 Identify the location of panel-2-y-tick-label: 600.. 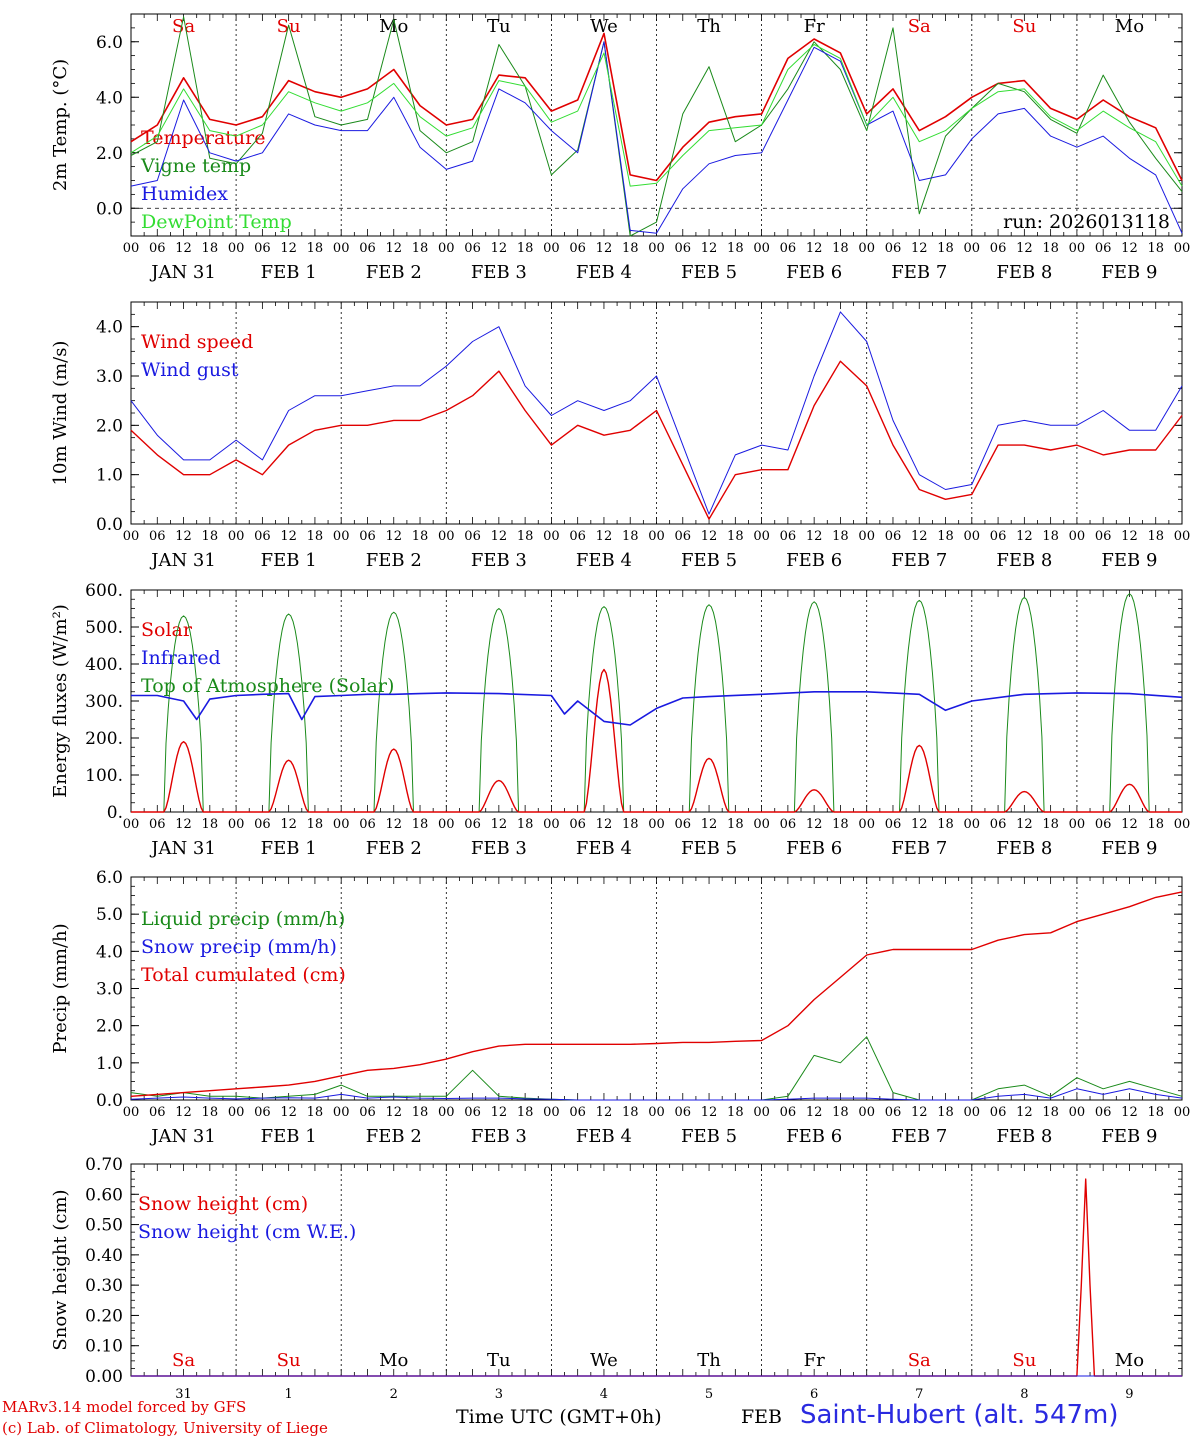
(104, 591).